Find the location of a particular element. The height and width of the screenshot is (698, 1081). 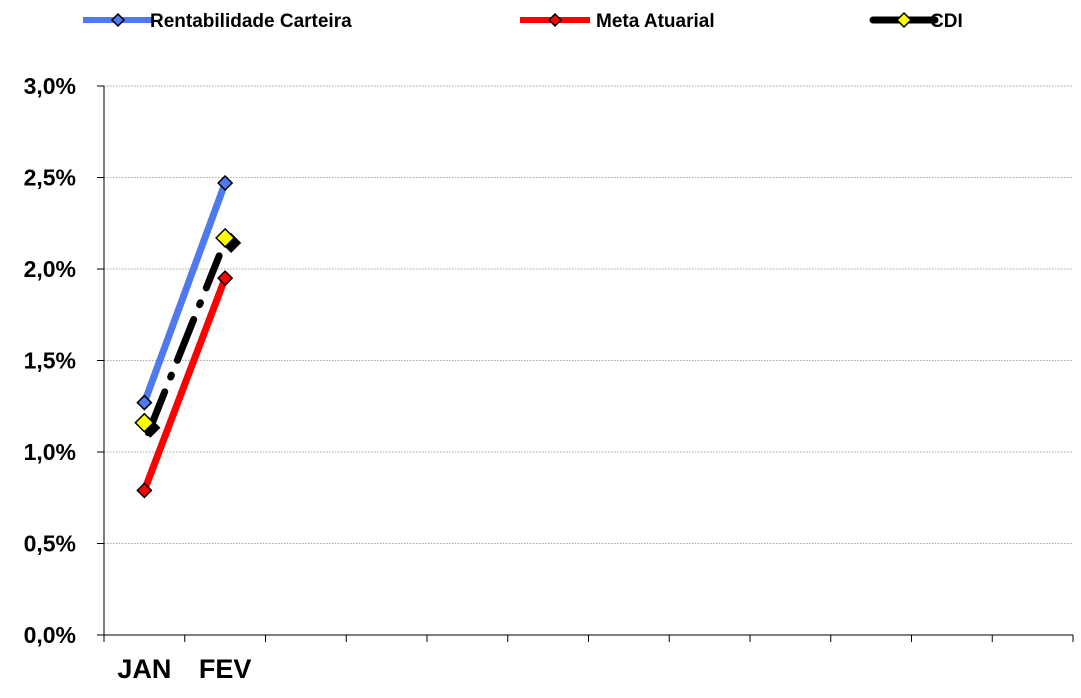

y-tick-label: 0,0% is located at coordinates (50, 635).